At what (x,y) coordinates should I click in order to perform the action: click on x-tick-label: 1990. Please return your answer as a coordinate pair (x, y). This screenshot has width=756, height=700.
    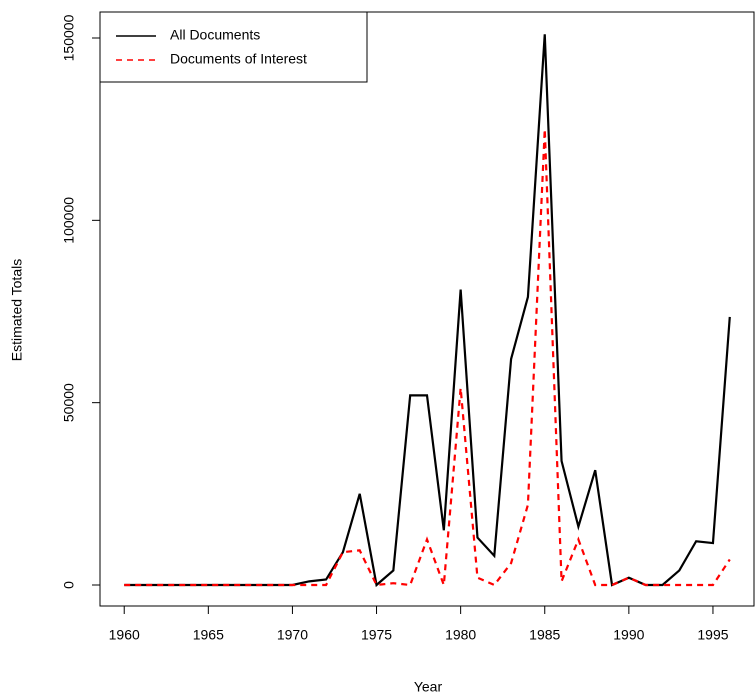
    Looking at the image, I should click on (628, 635).